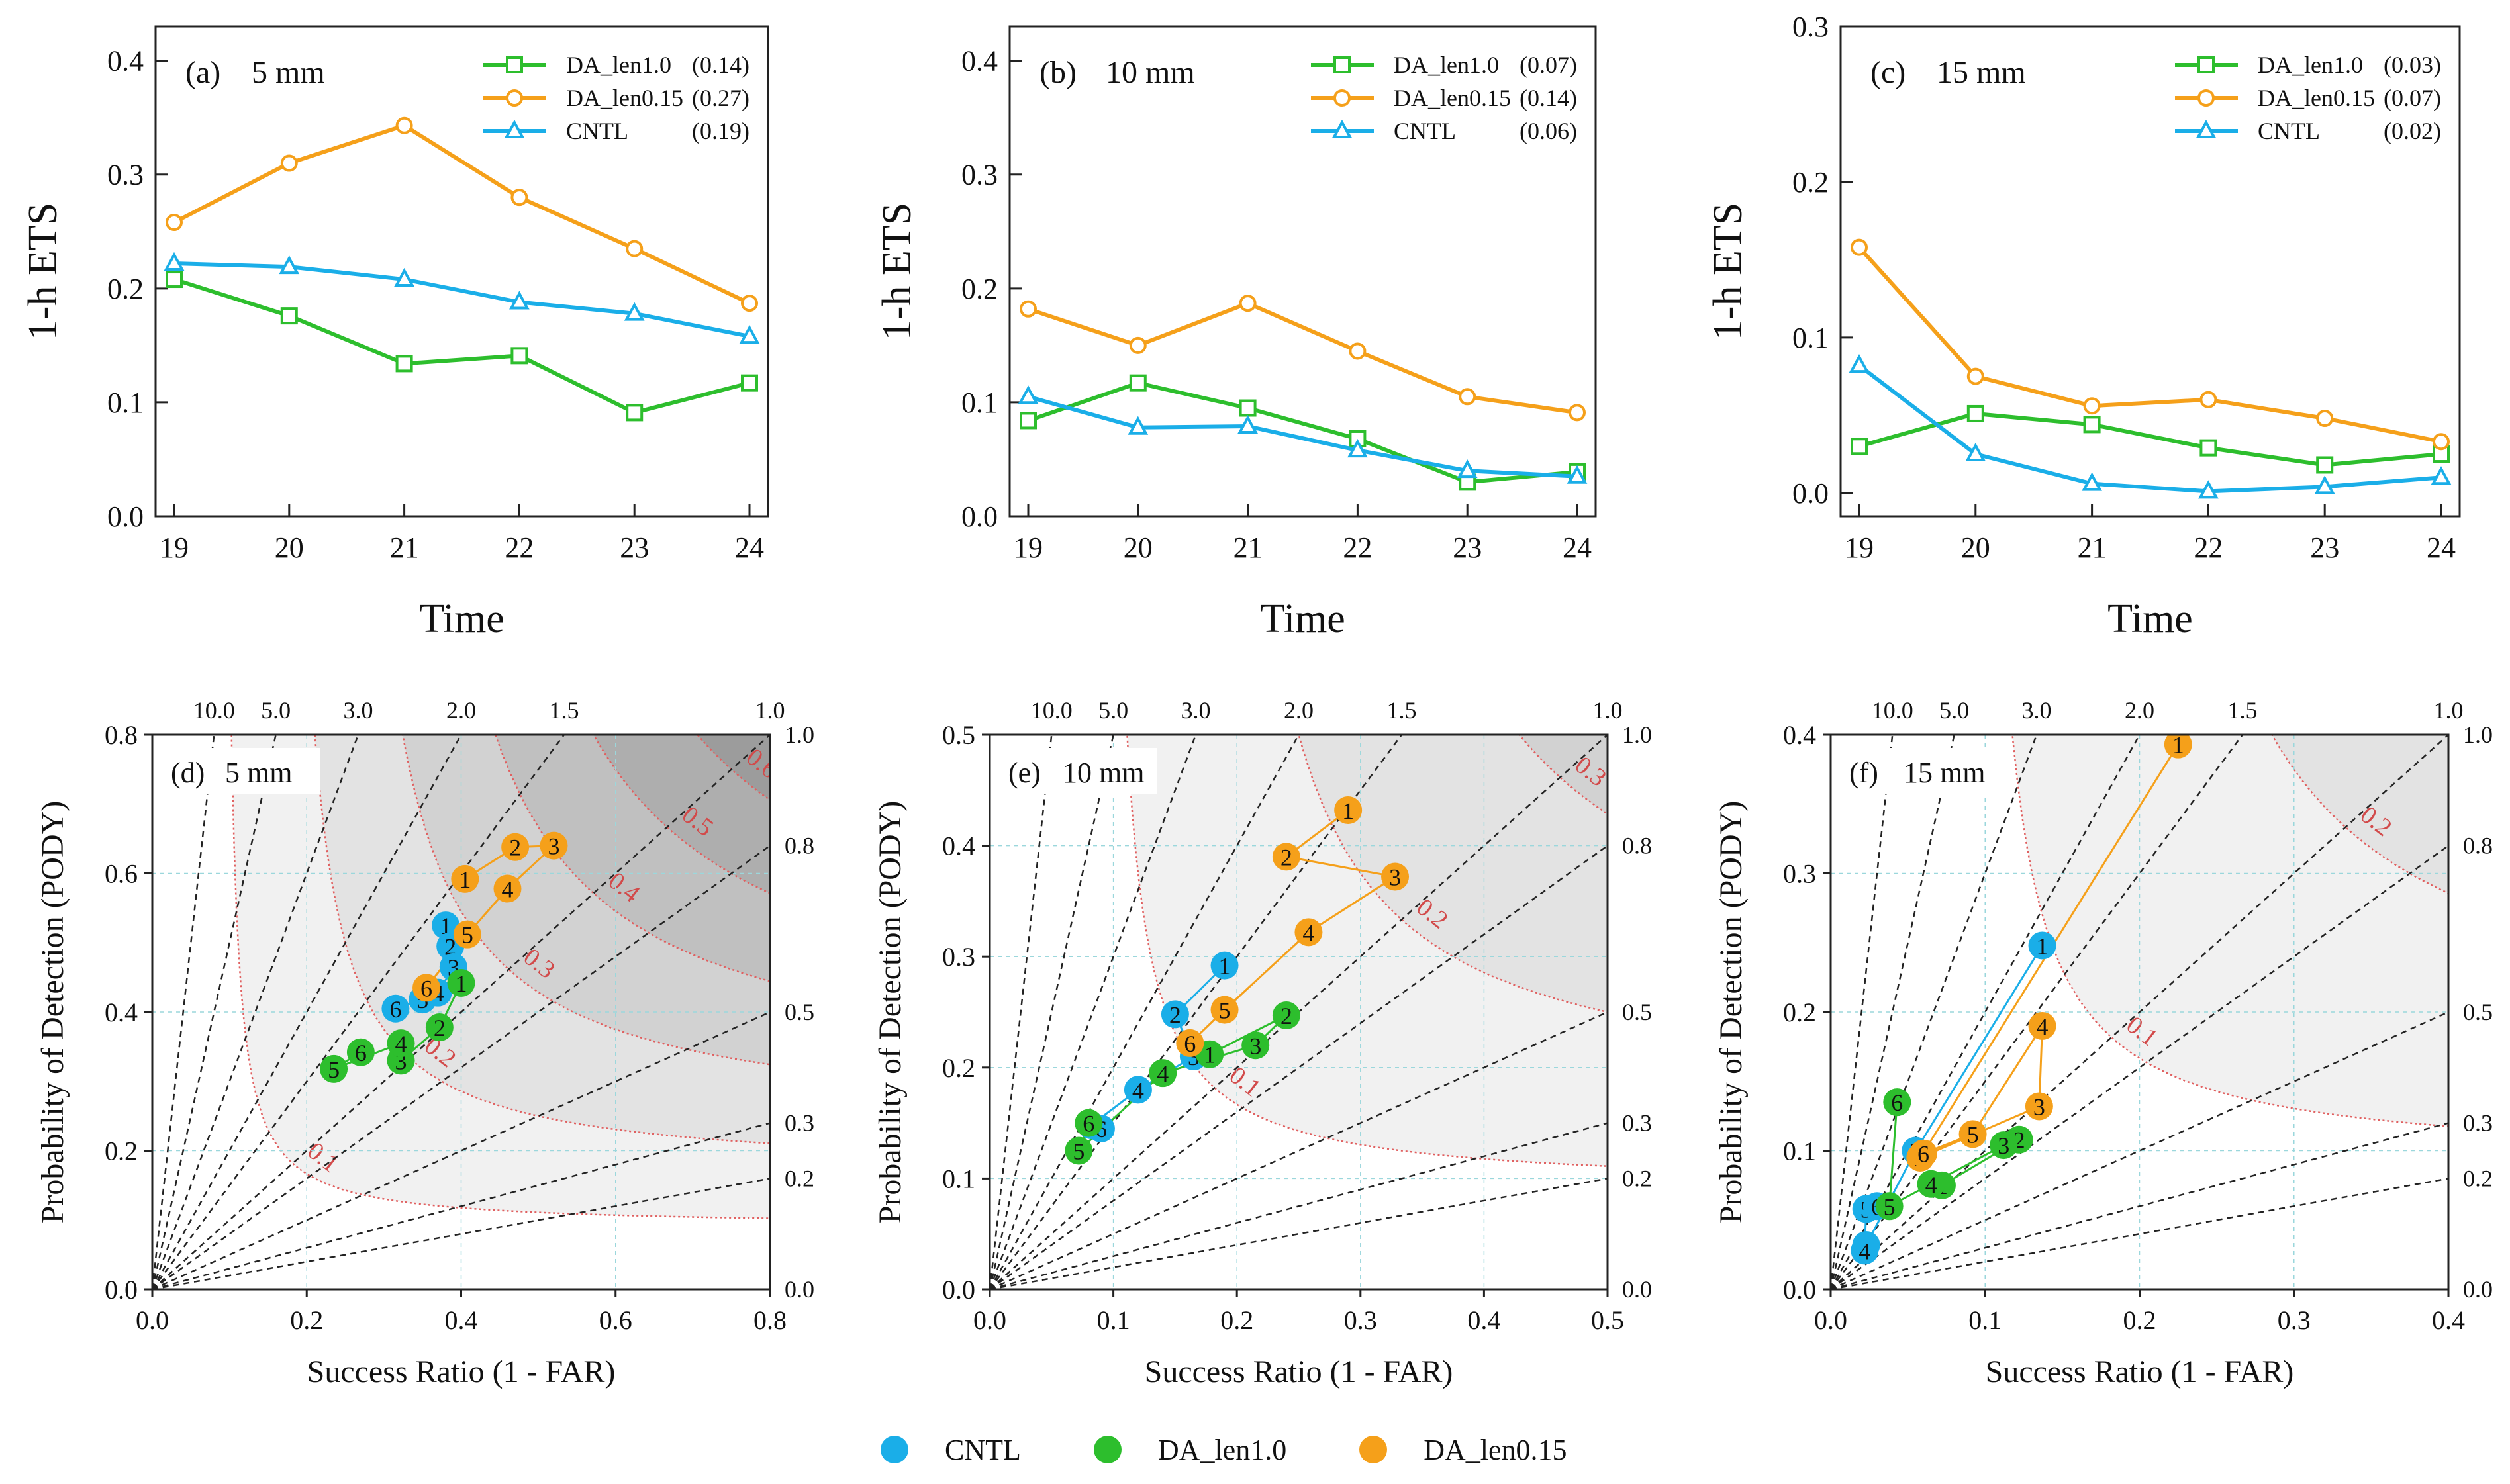 Image resolution: width=2510 pixels, height=1484 pixels. Describe the element at coordinates (461, 271) in the screenshot. I see `plot-frame` at that location.